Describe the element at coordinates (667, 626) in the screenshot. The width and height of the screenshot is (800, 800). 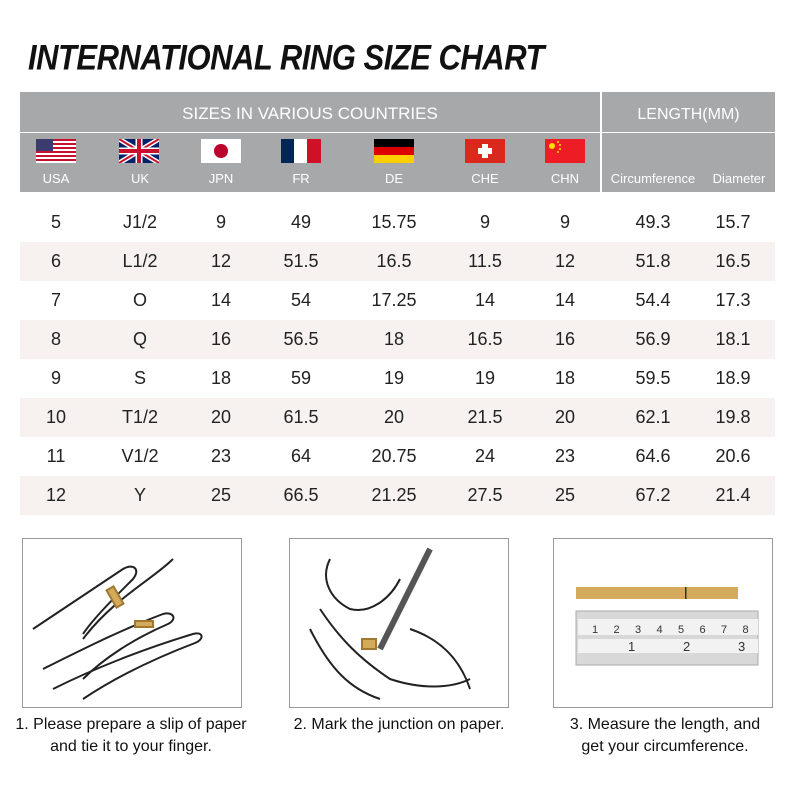
I see `ruler-illustration: 1 2 3 4 5 6 7 81 2 3` at that location.